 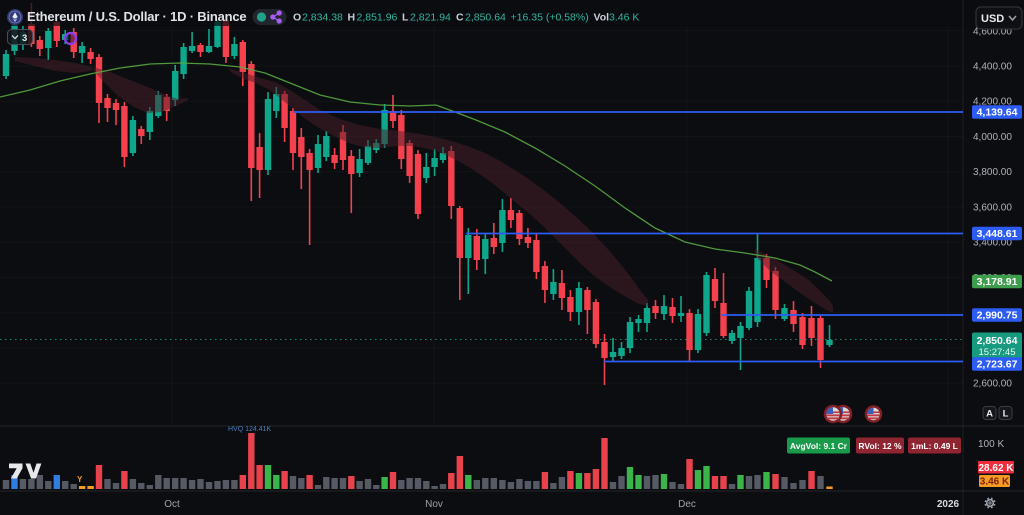 What do you see at coordinates (992, 31) in the screenshot?
I see `svg-text: 4,600.00` at bounding box center [992, 31].